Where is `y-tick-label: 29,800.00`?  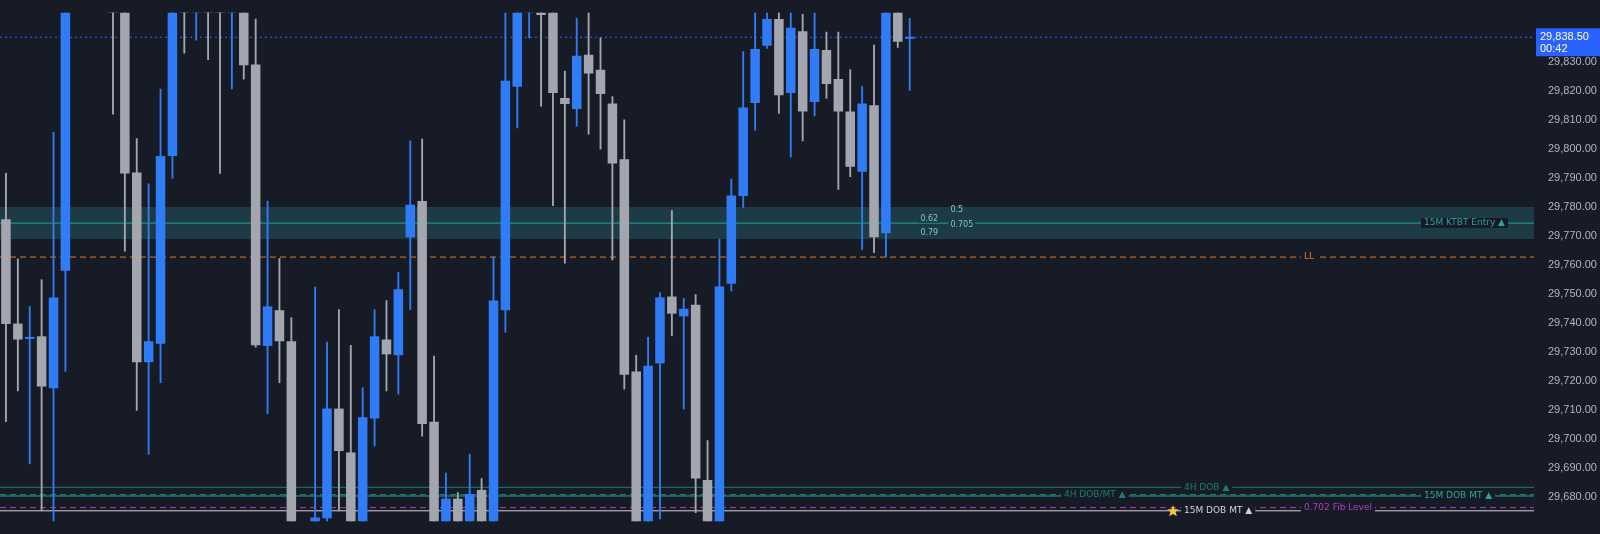
y-tick-label: 29,800.00 is located at coordinates (1572, 148).